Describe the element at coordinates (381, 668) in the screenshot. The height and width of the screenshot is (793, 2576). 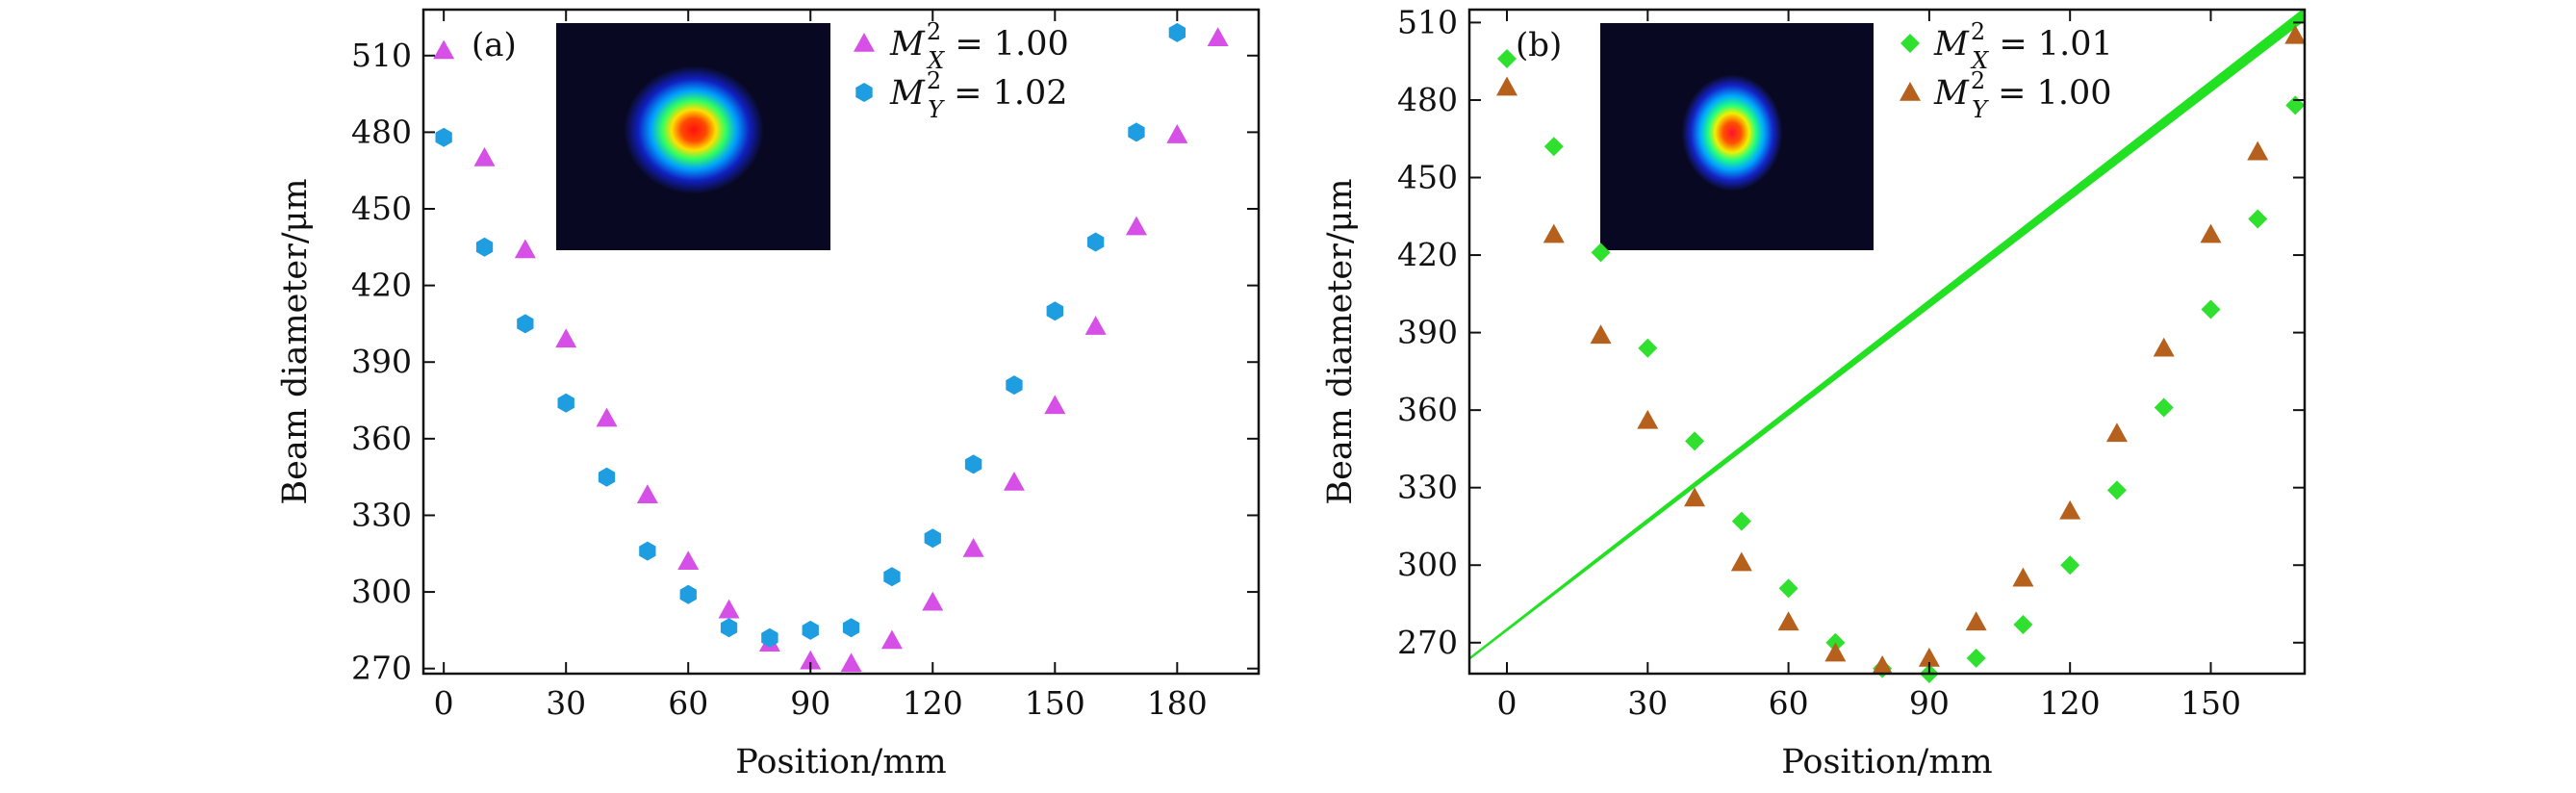
I see `y-tick-label-a-270: 270` at that location.